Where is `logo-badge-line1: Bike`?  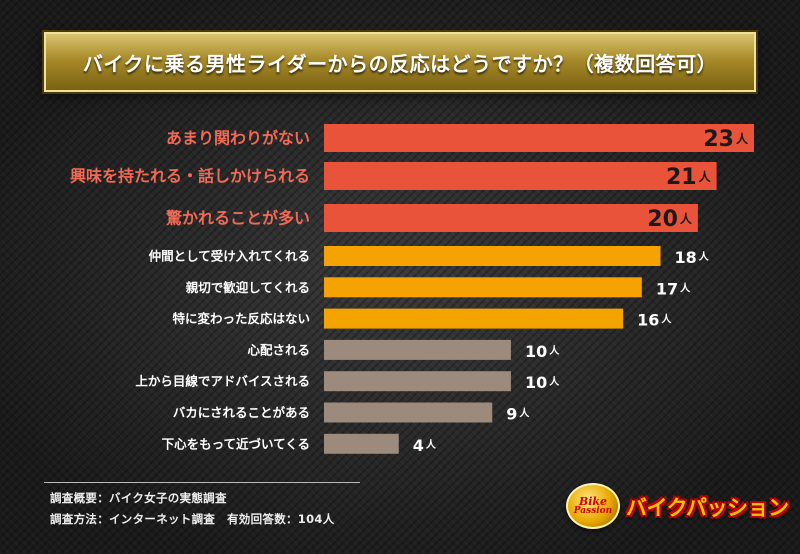 logo-badge-line1: Bike is located at coordinates (593, 501).